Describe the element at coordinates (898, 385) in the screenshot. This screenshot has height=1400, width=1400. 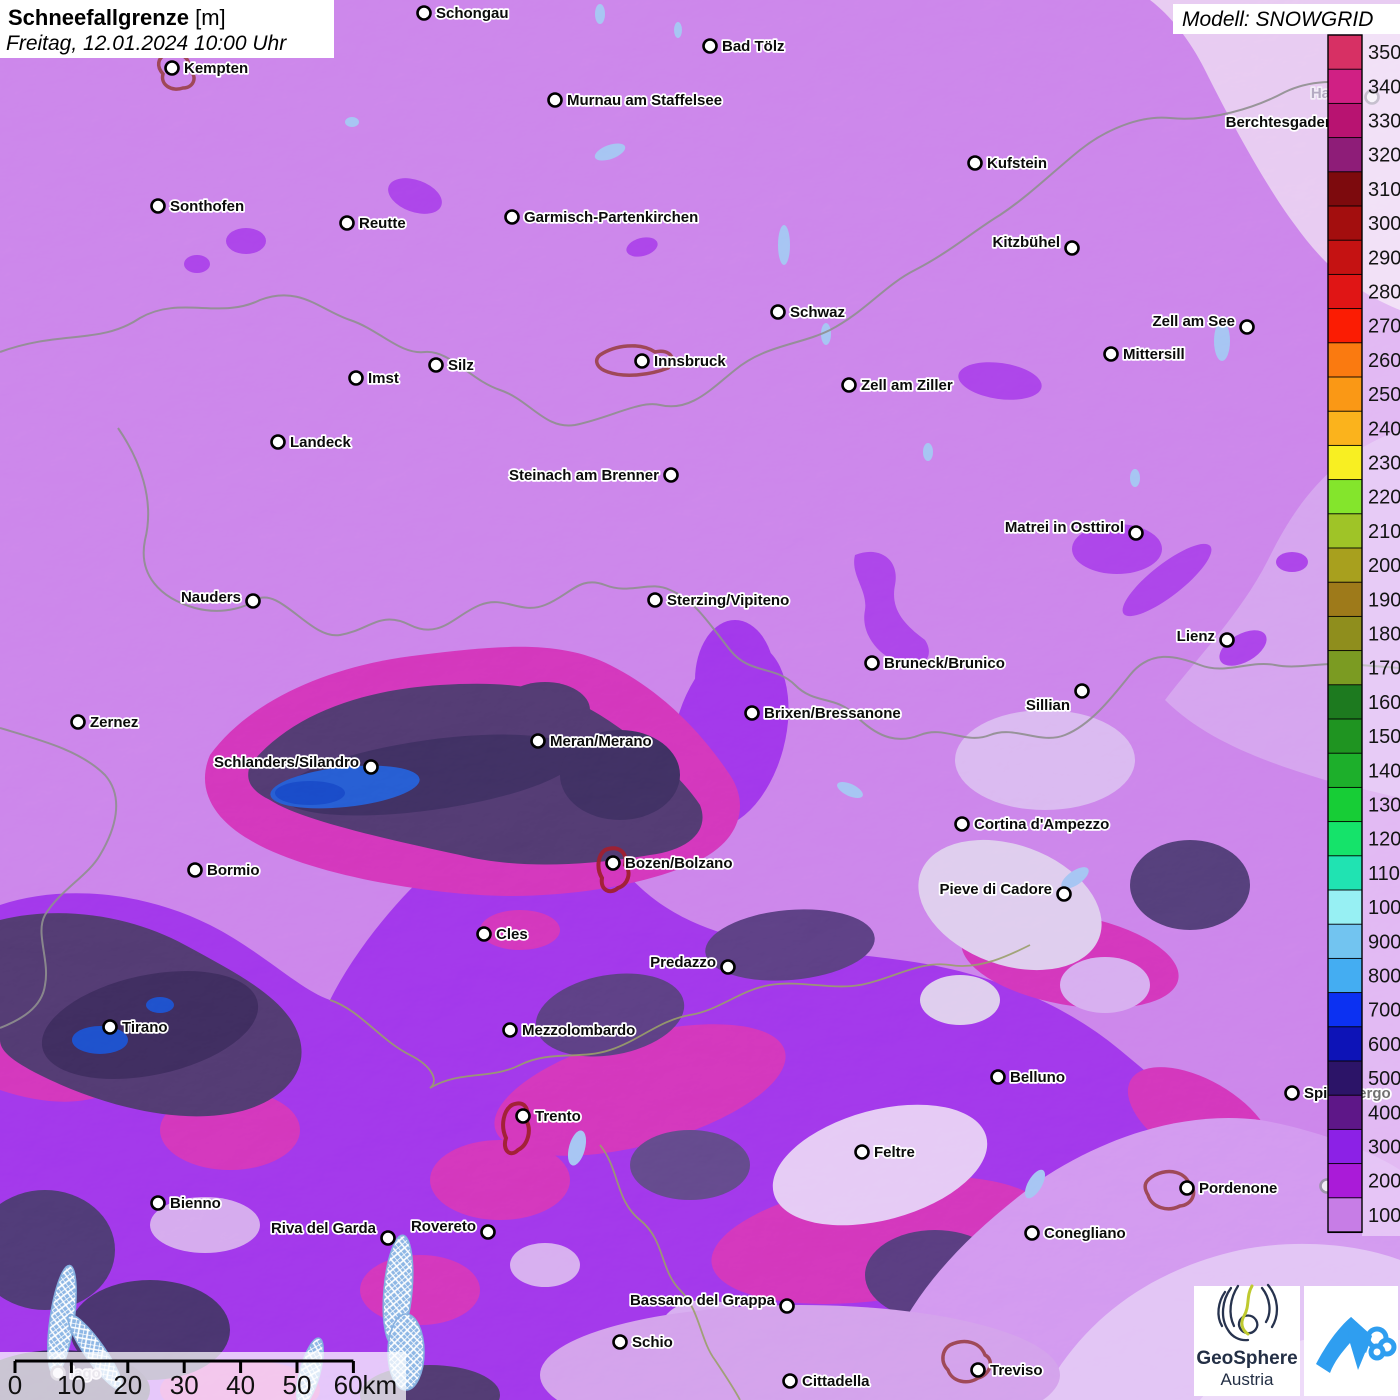
I see `city-zell-am-ziller: Zell am Ziller` at that location.